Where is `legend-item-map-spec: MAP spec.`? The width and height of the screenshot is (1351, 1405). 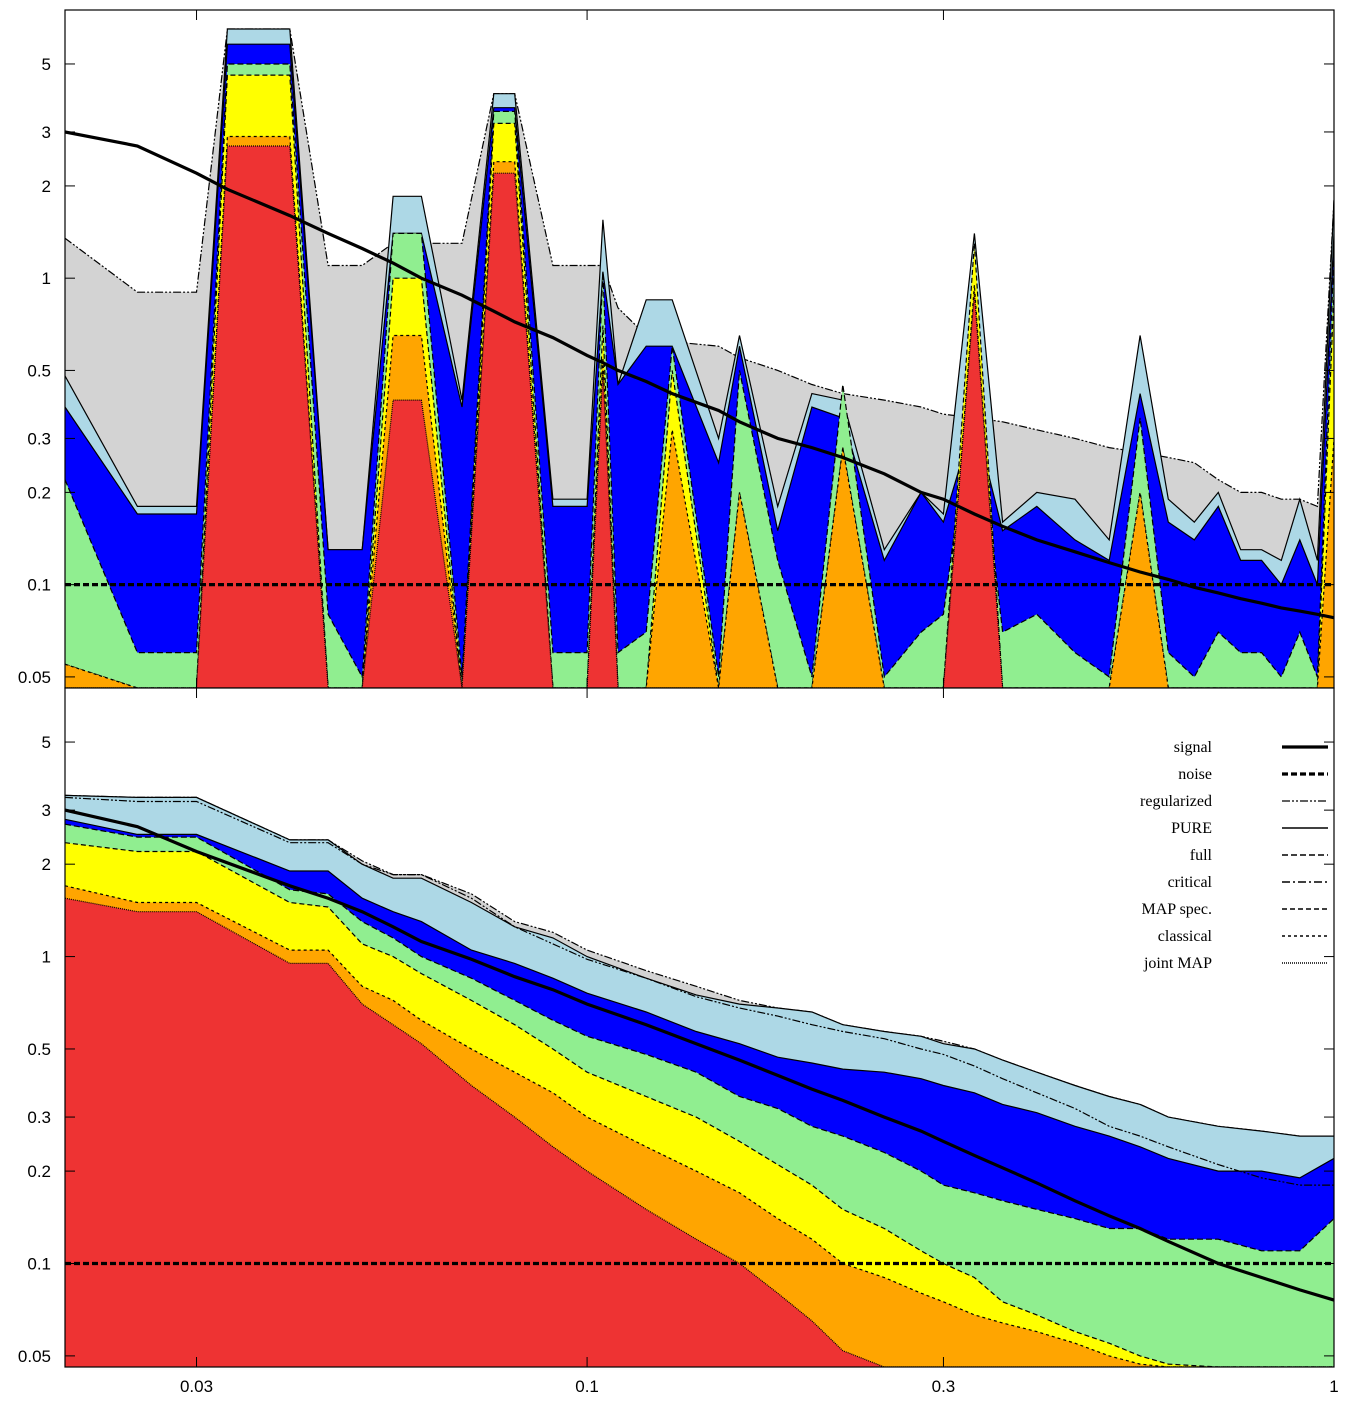
legend-item-map-spec: MAP spec. is located at coordinates (1234, 909).